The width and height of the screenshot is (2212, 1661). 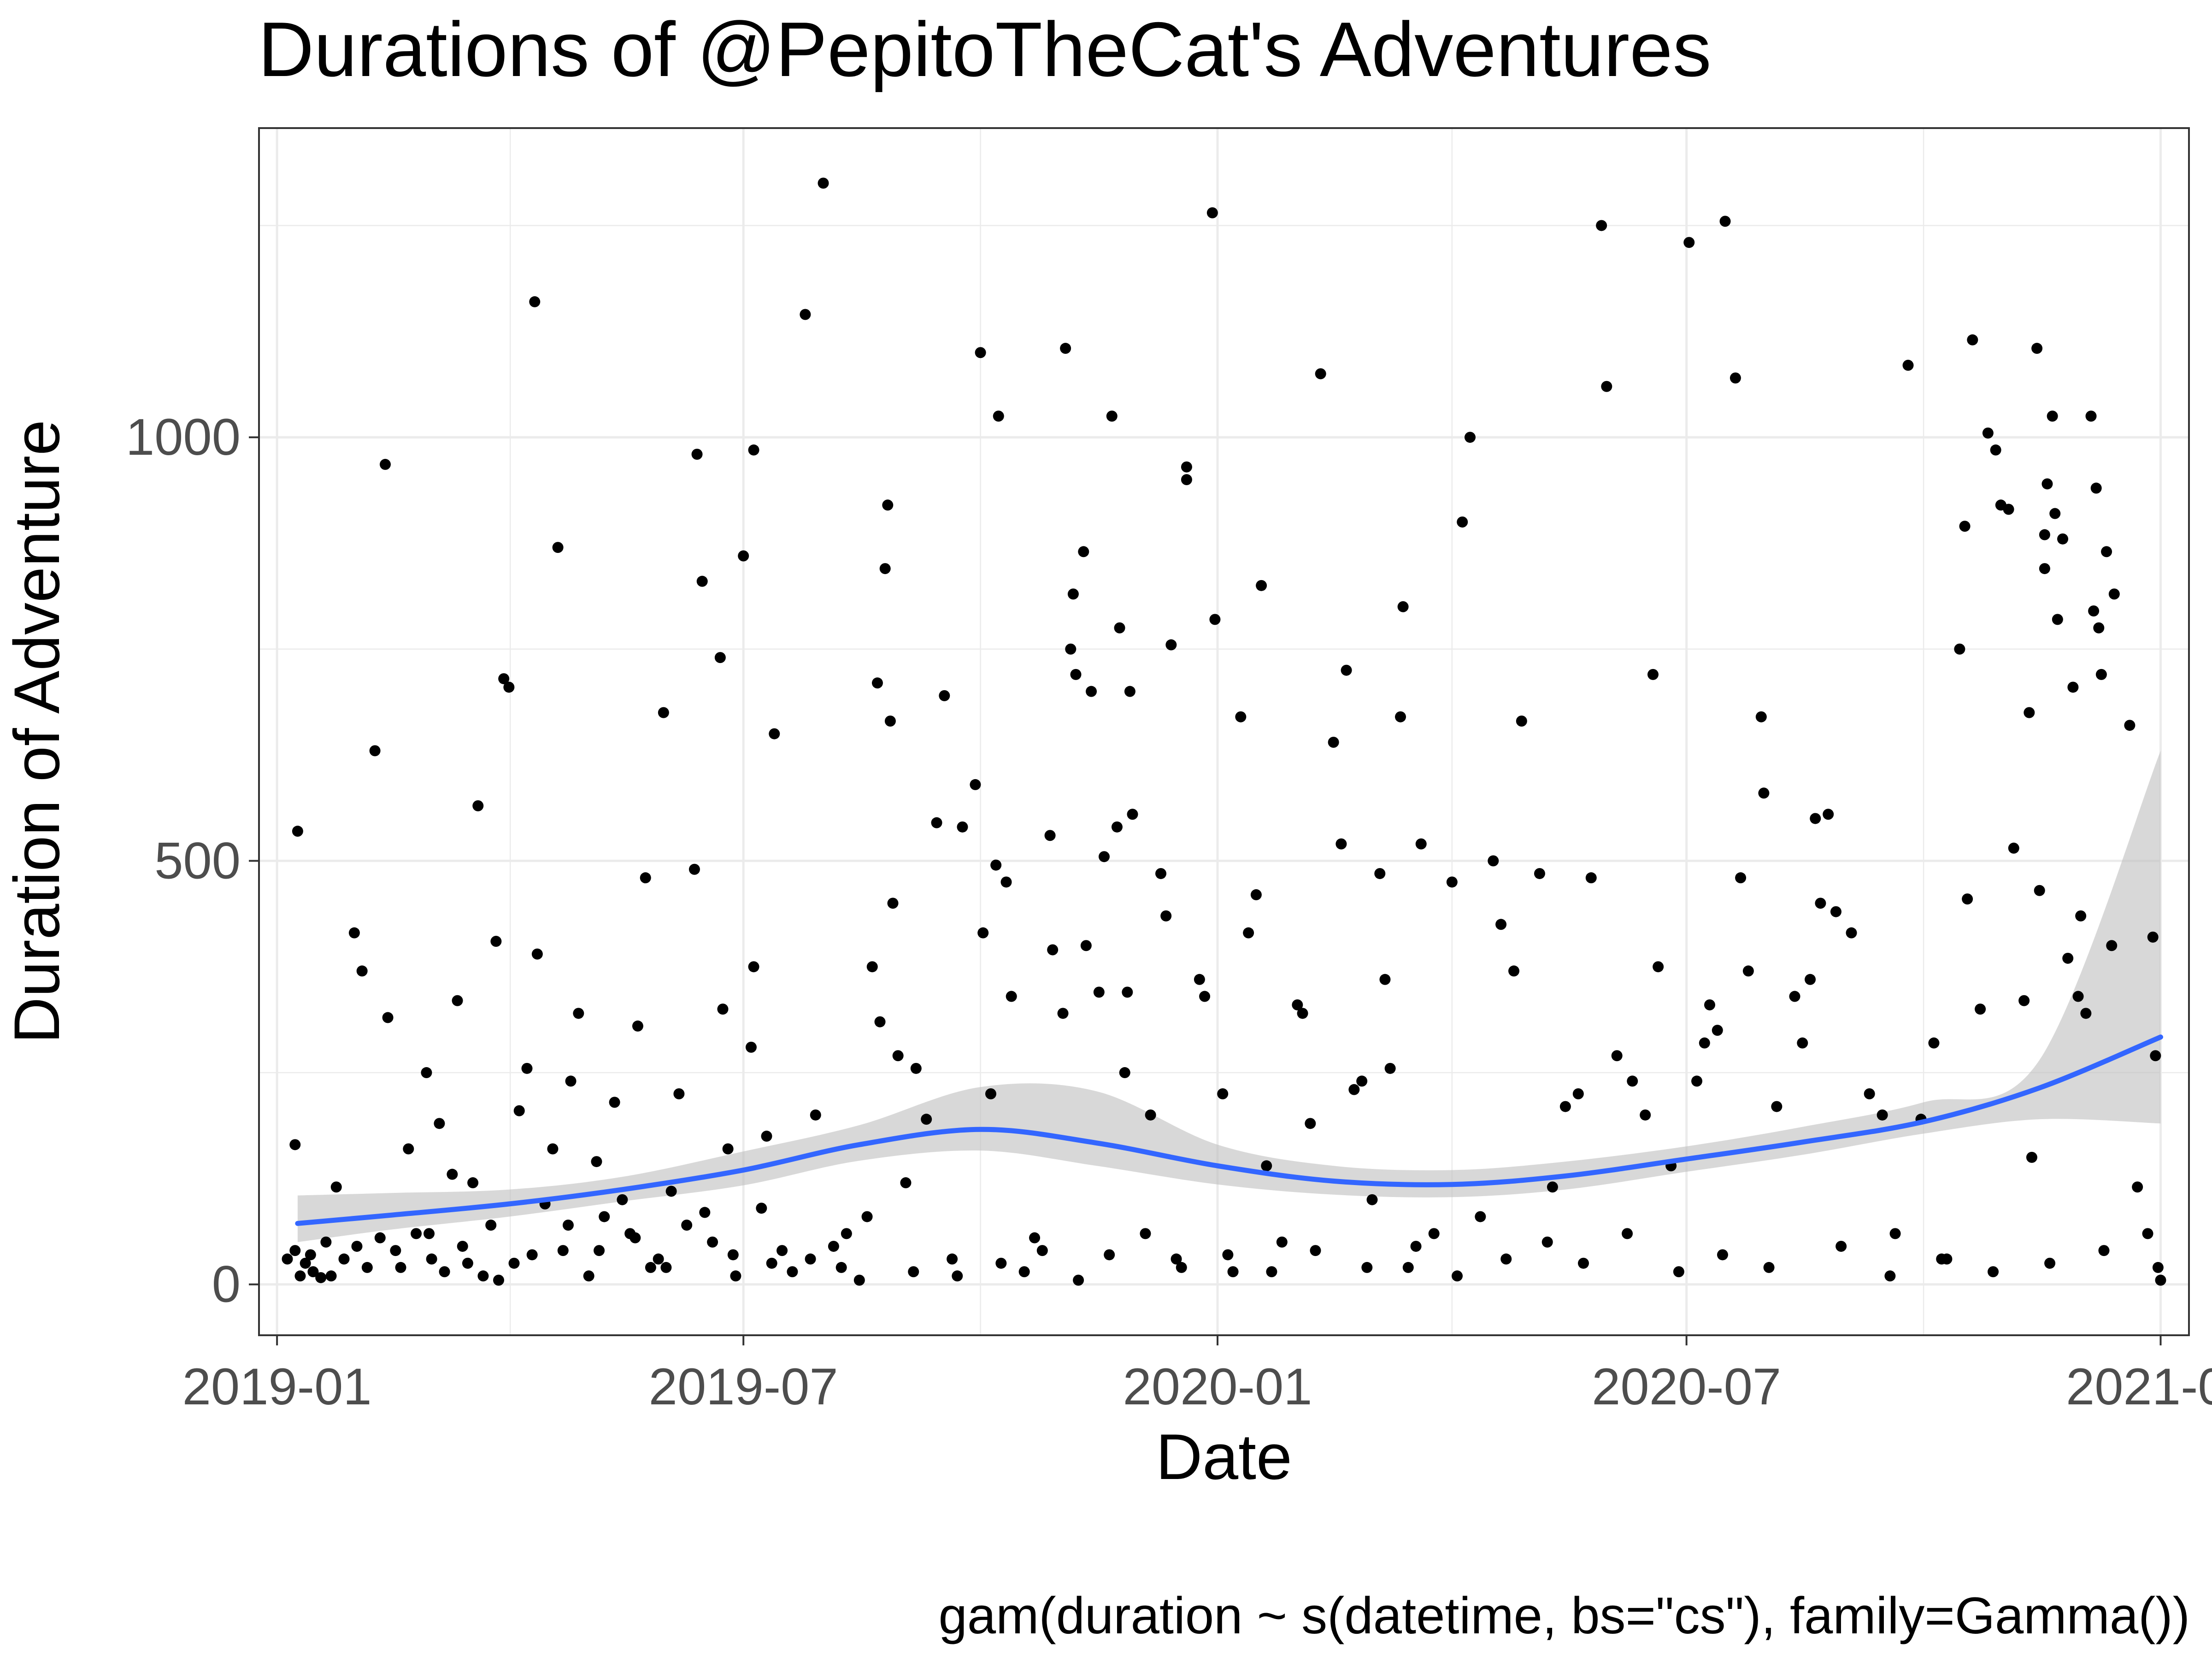 I want to click on y-tick-label: 0, so click(x=226, y=1284).